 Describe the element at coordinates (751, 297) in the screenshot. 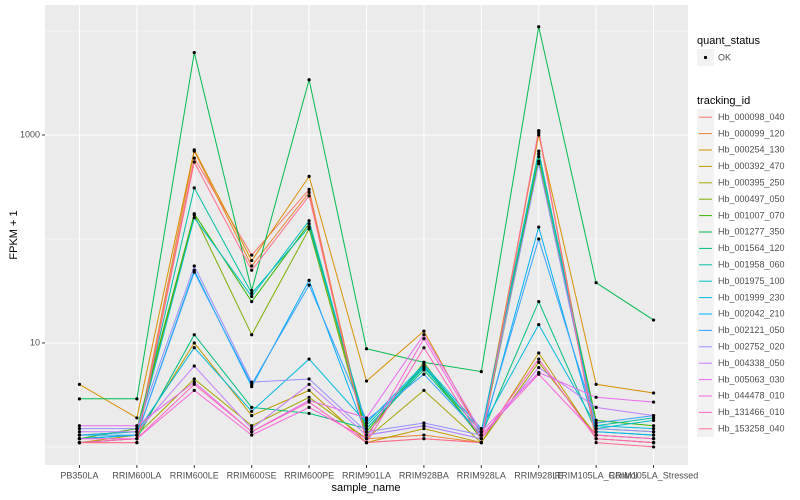

I see `legend-label: Hb_001999_230` at that location.